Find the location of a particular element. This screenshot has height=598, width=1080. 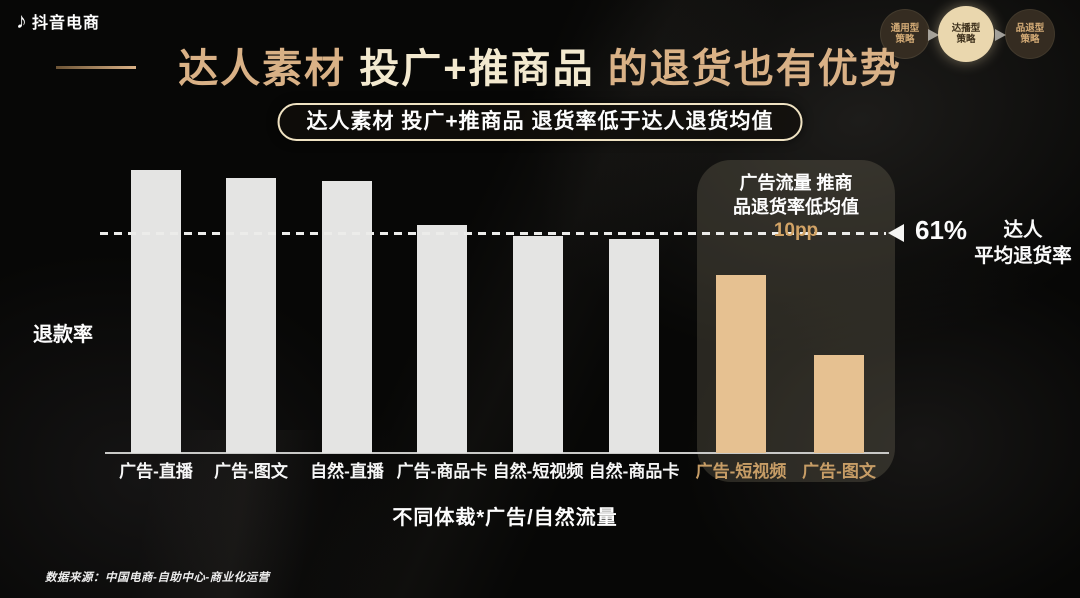

subtitle-pill: 达人素材 投广+推商品 退货率低于达人退货均值 is located at coordinates (540, 122).